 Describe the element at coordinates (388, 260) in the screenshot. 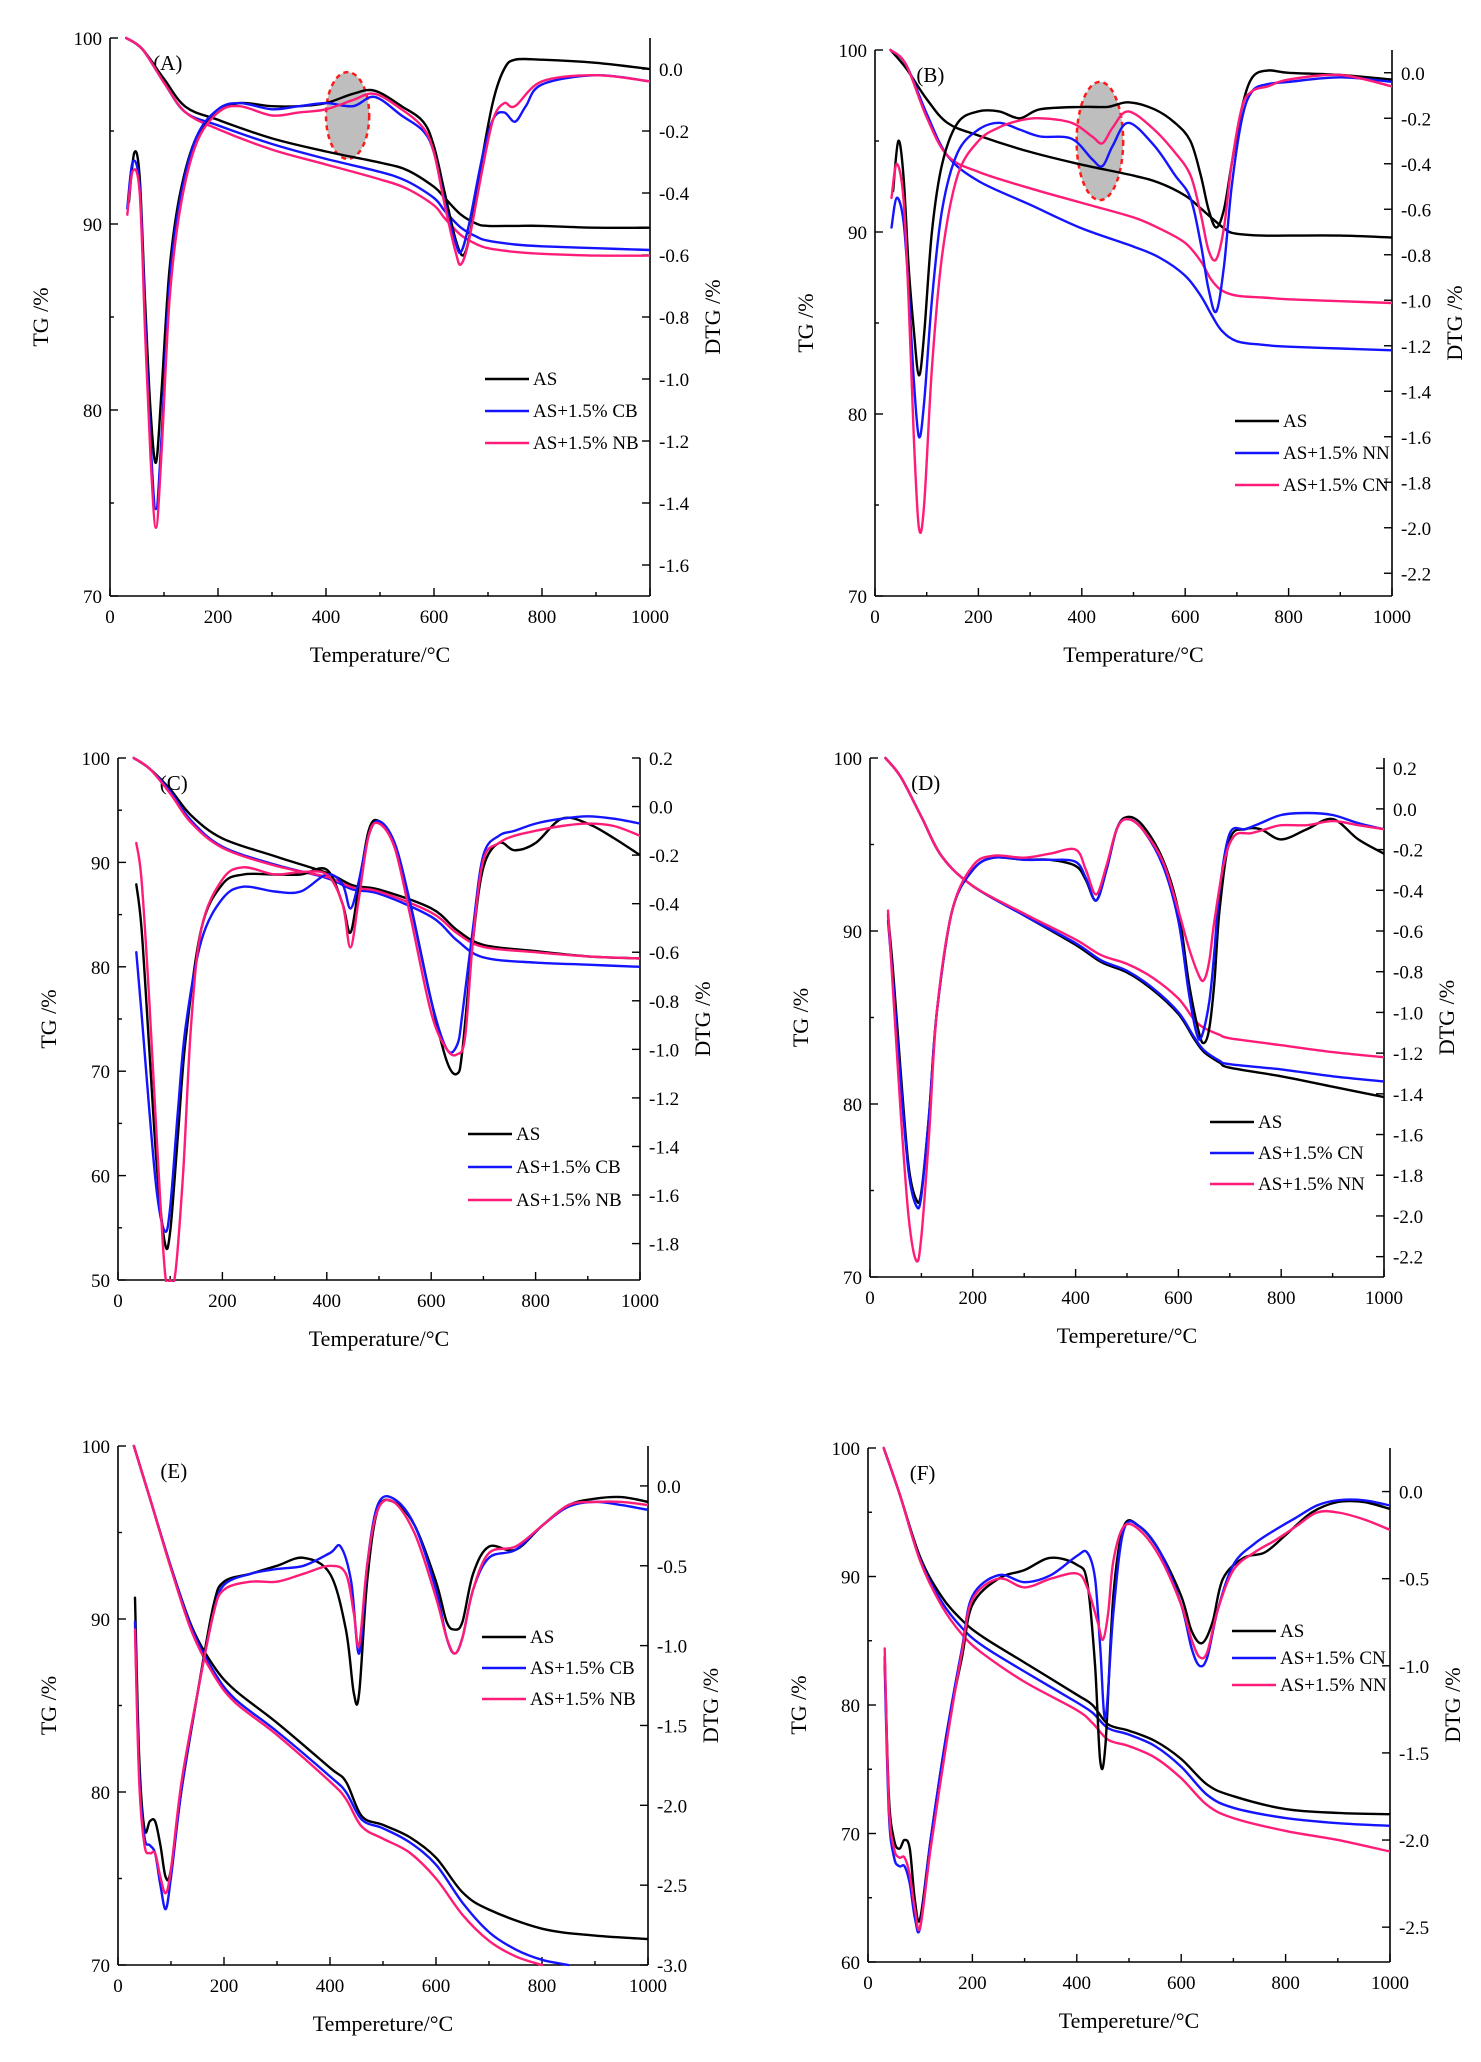

I see `dtg-curve-as` at that location.